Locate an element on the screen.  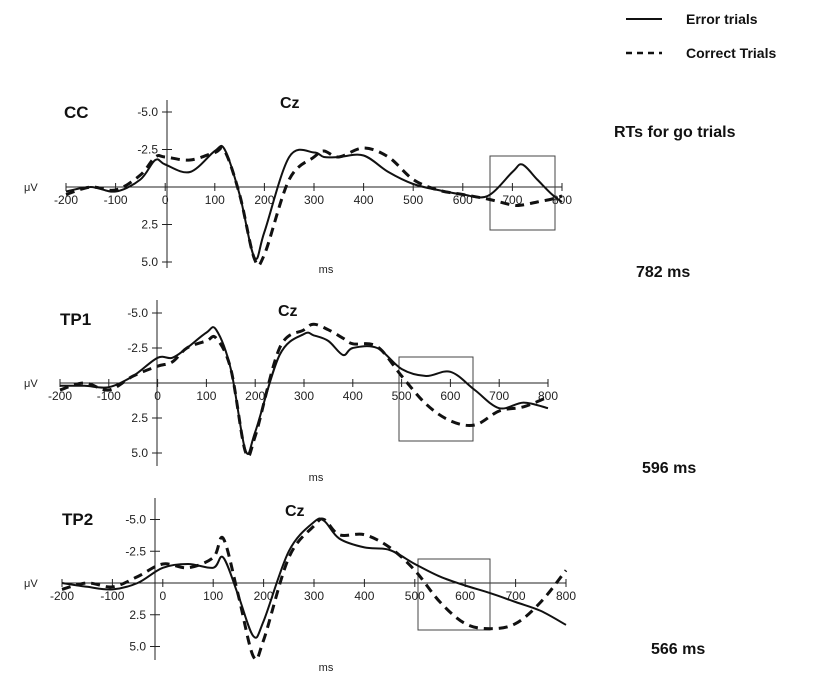
legend: Error trials Correct Trials is located at coordinates (701, 36).